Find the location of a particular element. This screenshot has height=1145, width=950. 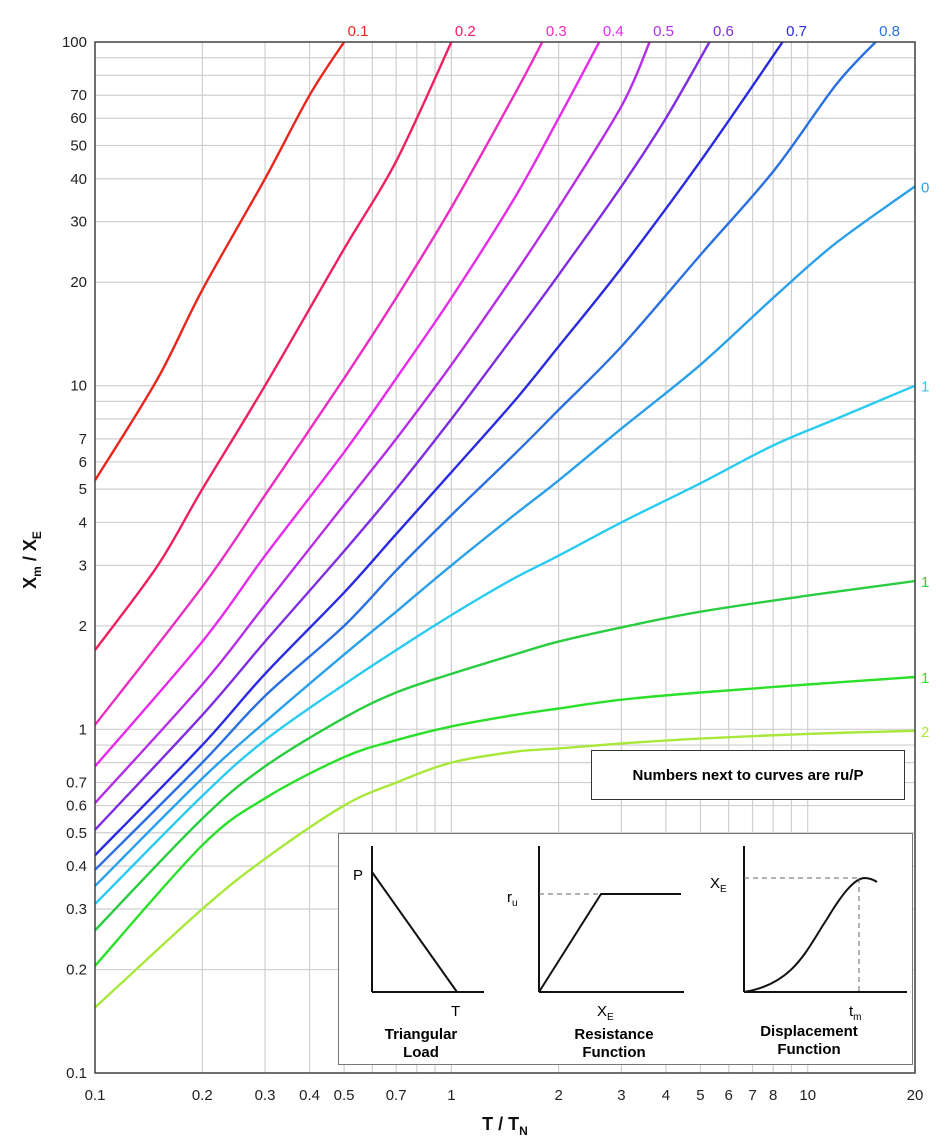

load-curve is located at coordinates (414, 932).